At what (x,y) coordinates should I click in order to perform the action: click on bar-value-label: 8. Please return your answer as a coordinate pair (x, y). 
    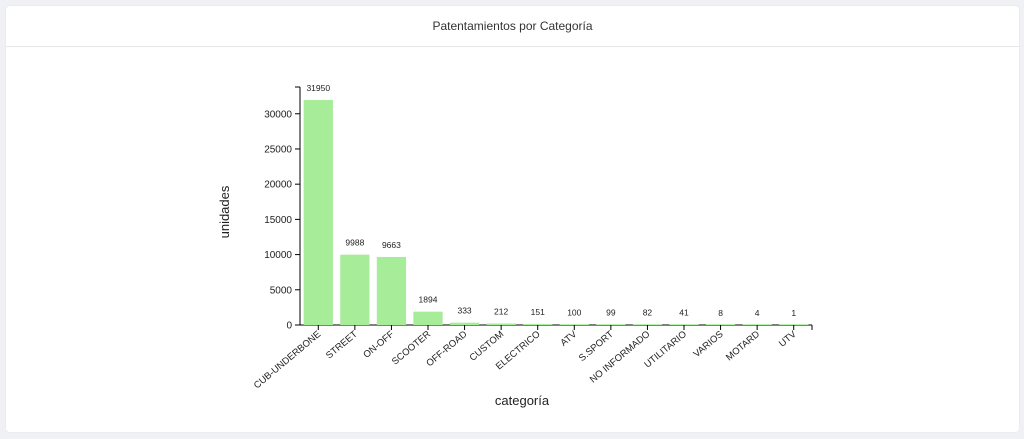
    Looking at the image, I should click on (720, 313).